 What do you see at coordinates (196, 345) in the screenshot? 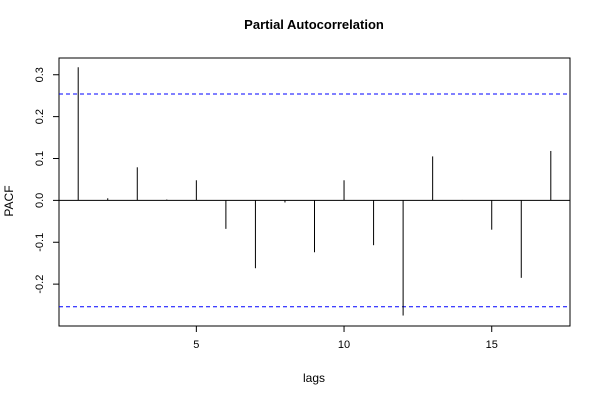
I see `x-tick-label: 5` at bounding box center [196, 345].